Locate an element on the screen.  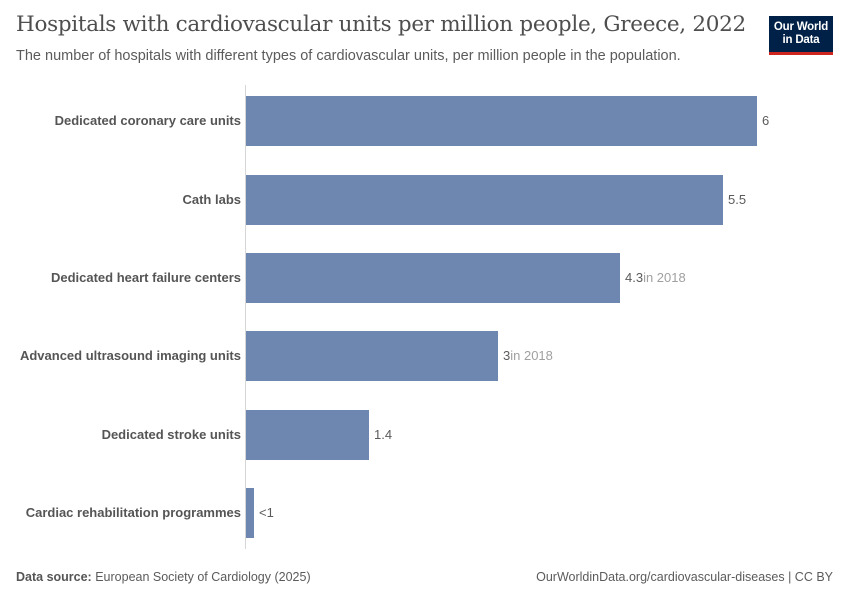
value-number: 3 is located at coordinates (507, 355).